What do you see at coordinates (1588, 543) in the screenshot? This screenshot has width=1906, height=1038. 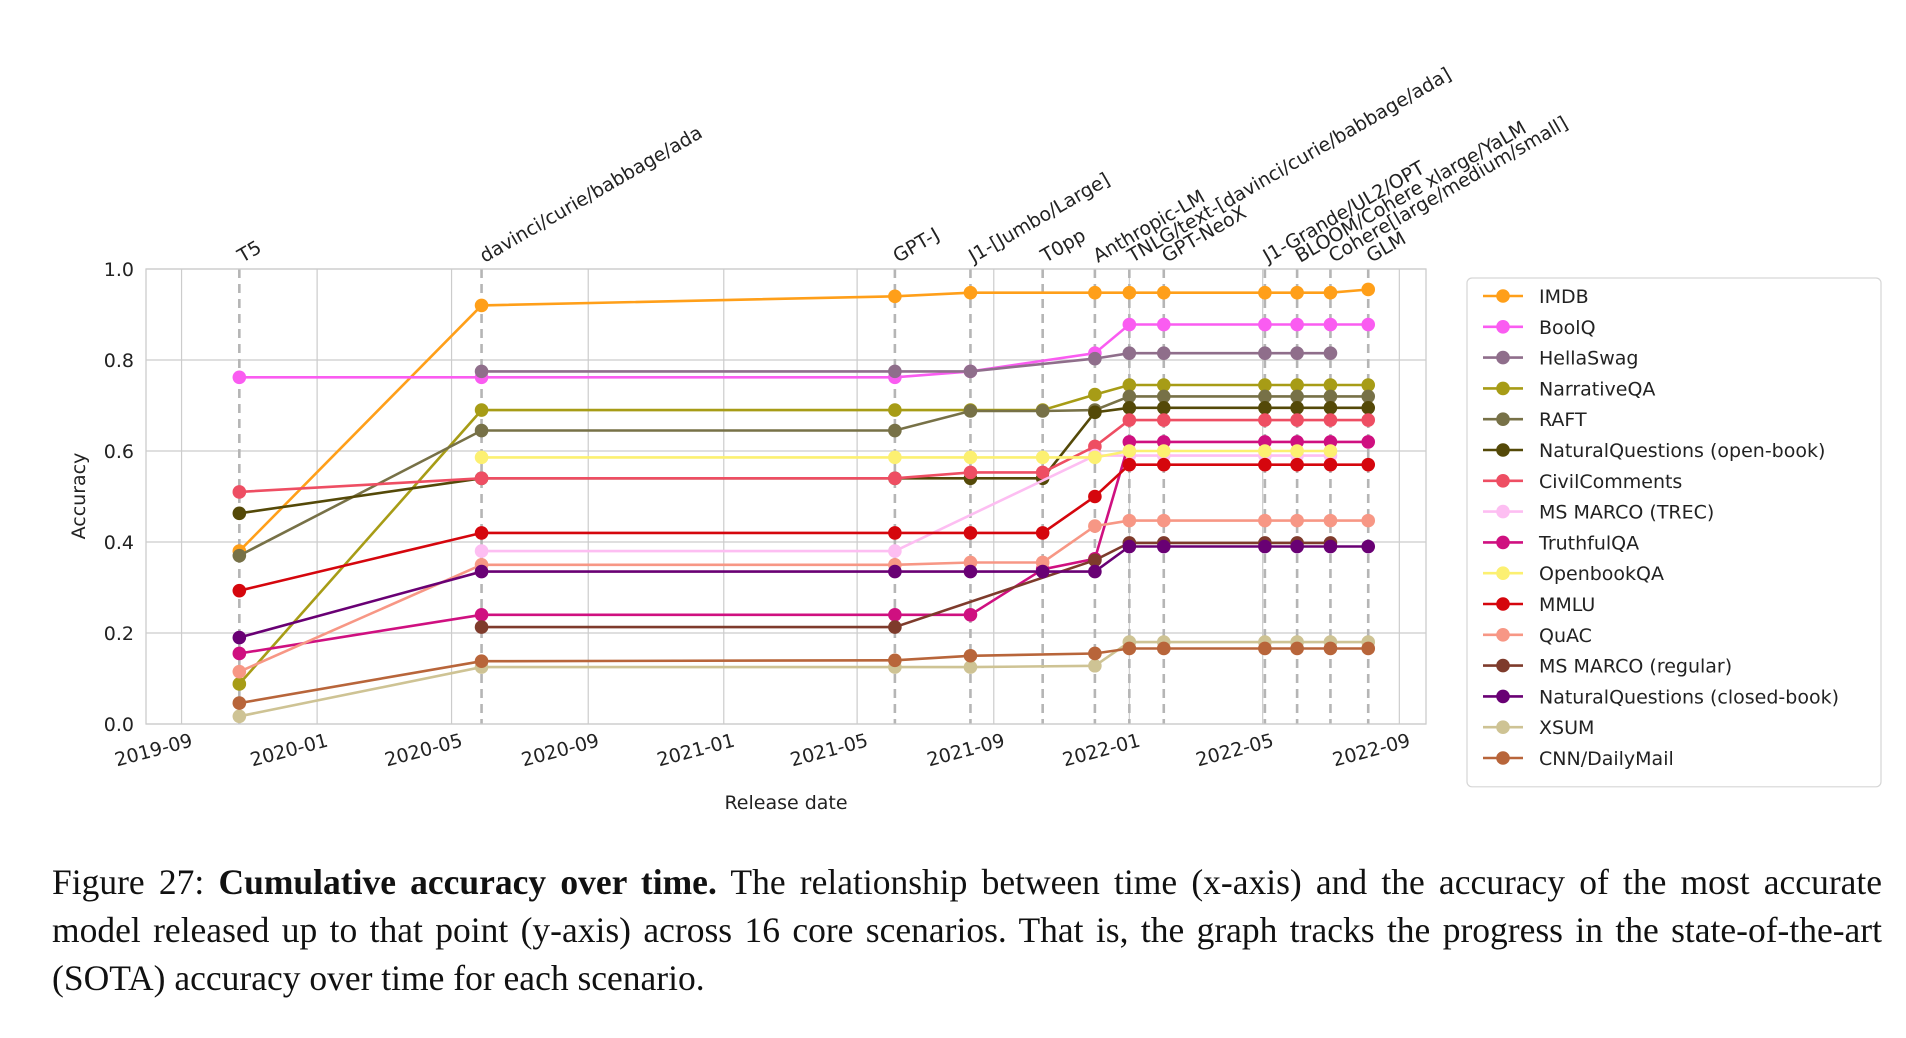 I see `legend-label: TruthfulQA` at bounding box center [1588, 543].